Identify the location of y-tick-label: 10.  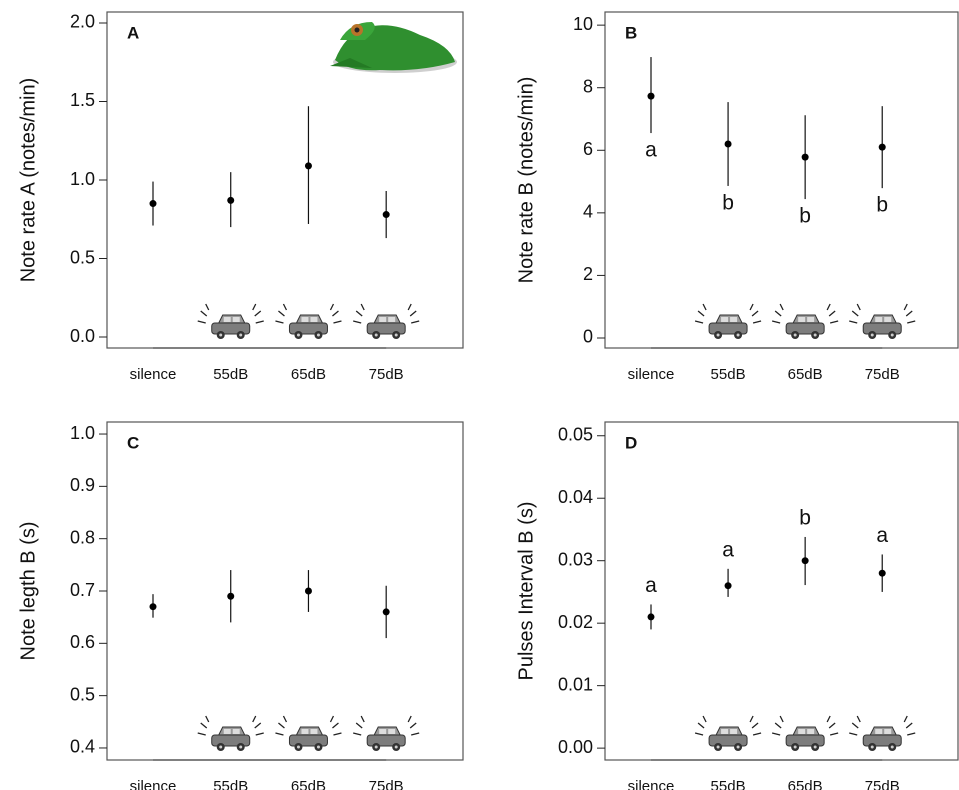
(583, 24).